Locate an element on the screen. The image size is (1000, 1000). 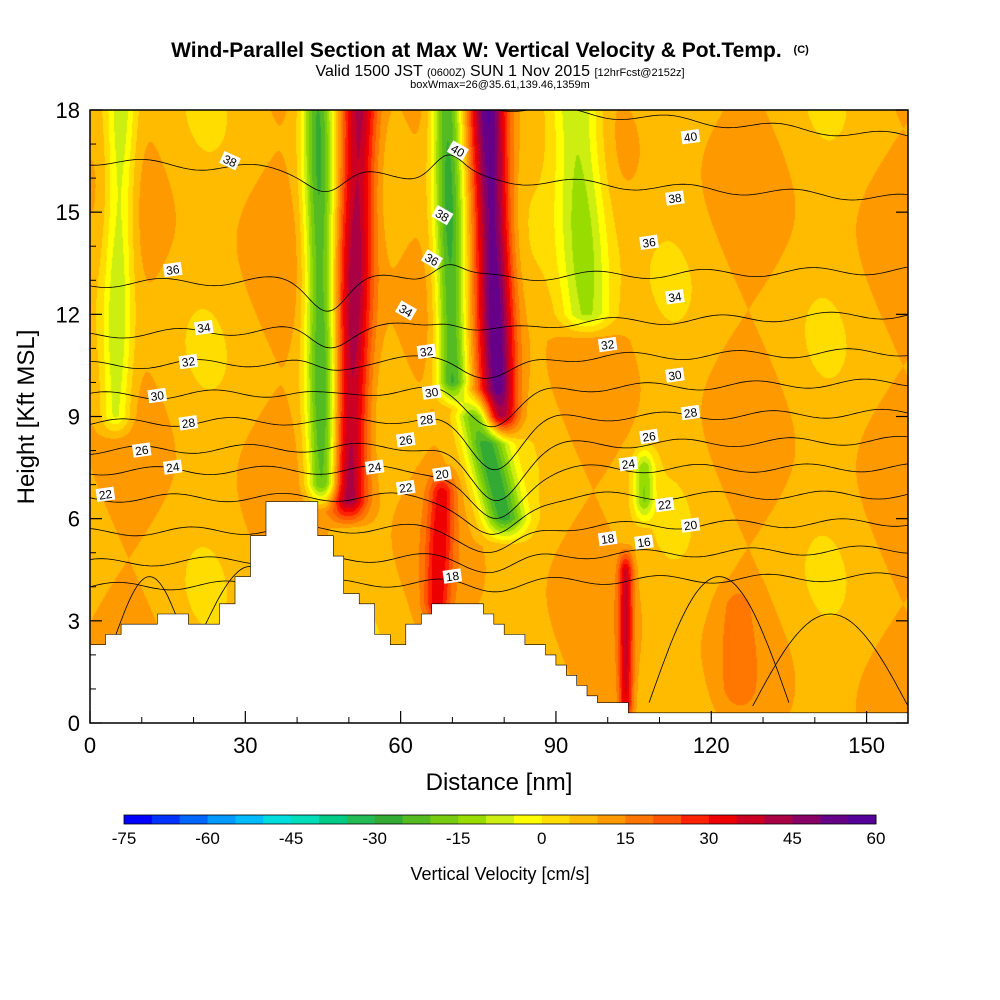
contour-label-text: 16 is located at coordinates (643, 543).